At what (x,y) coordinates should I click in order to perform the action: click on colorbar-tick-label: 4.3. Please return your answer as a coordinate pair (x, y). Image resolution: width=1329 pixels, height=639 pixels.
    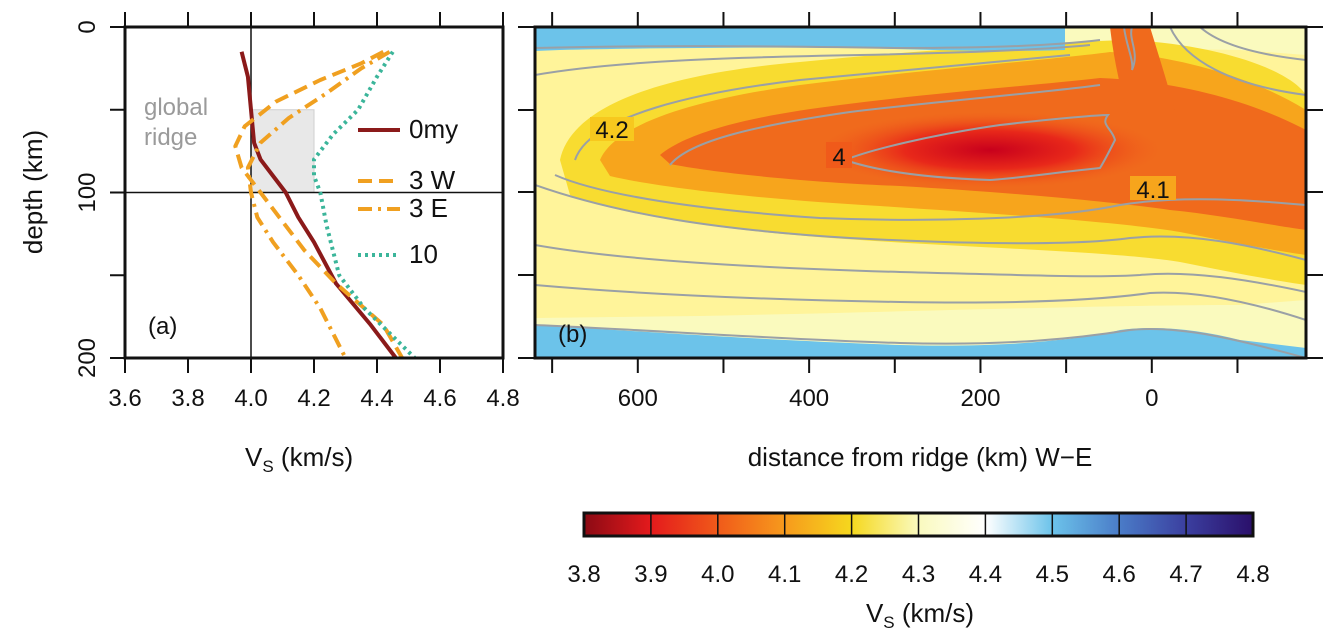
    Looking at the image, I should click on (918, 574).